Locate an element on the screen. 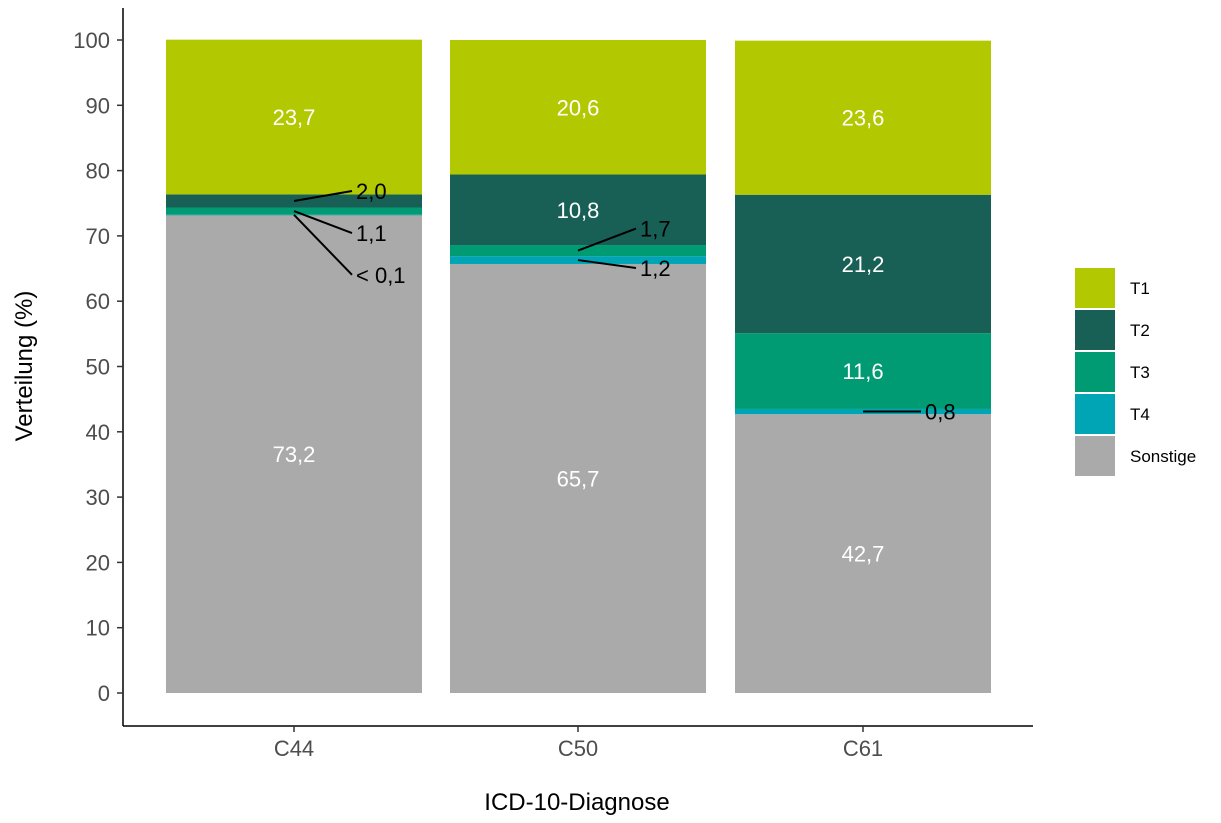  x-axis-title: ICD-10-Diagnose is located at coordinates (576, 802).